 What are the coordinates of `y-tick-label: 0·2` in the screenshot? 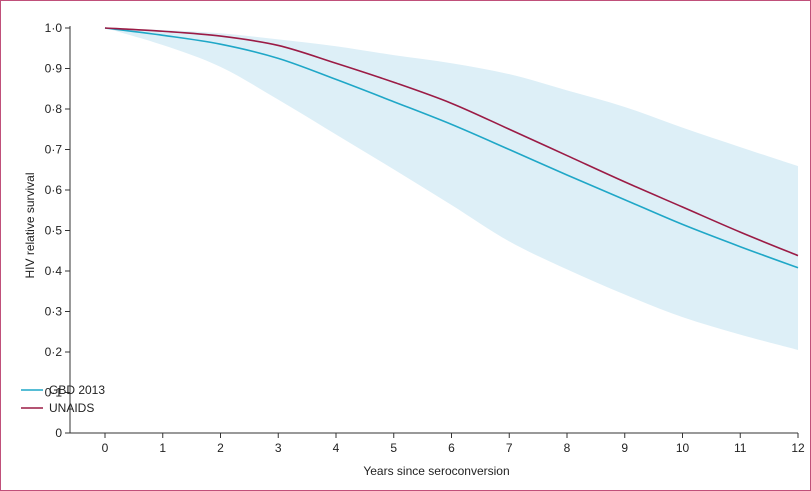 It's located at (54, 352).